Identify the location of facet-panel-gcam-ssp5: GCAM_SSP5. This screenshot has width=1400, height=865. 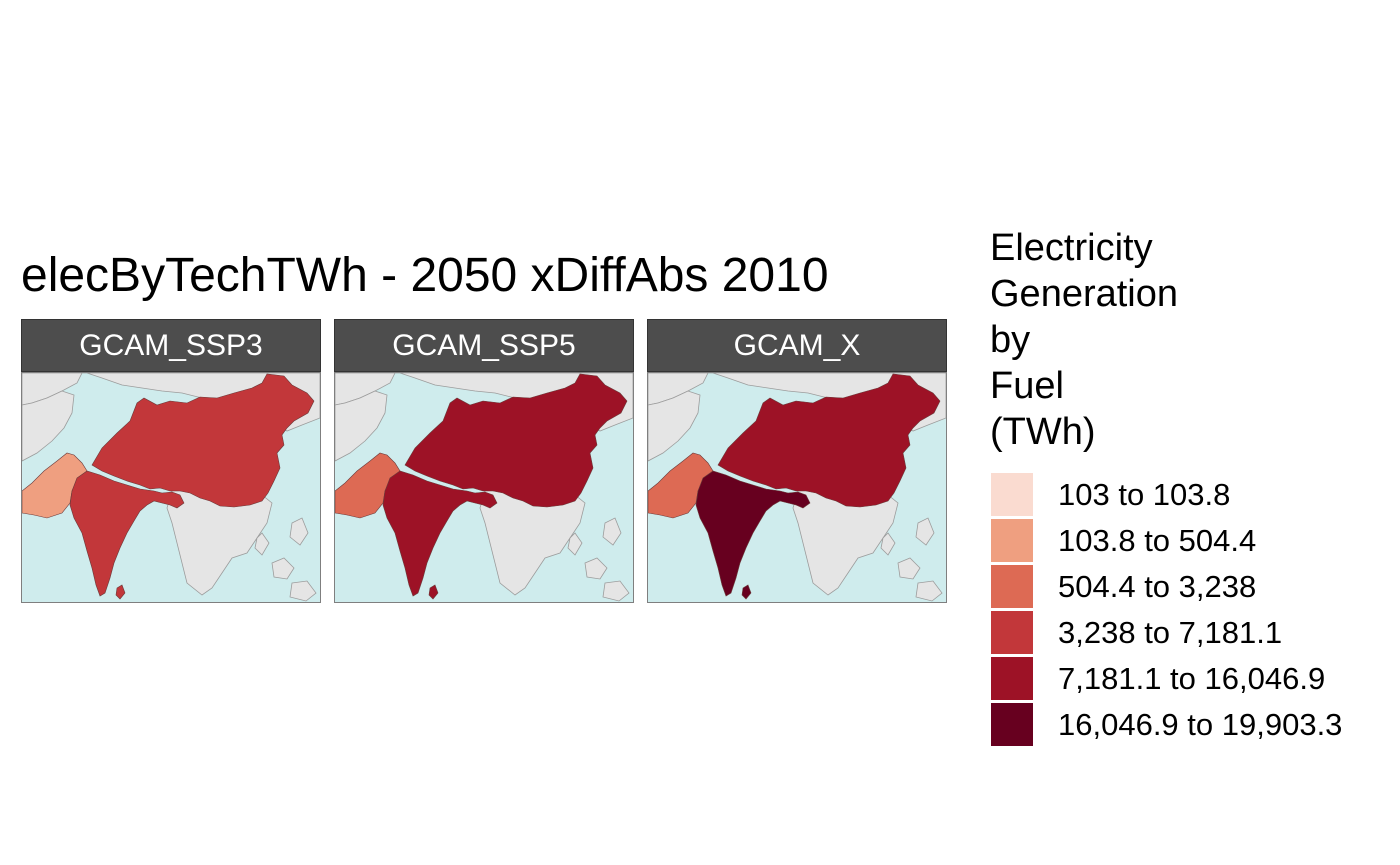
(484, 461).